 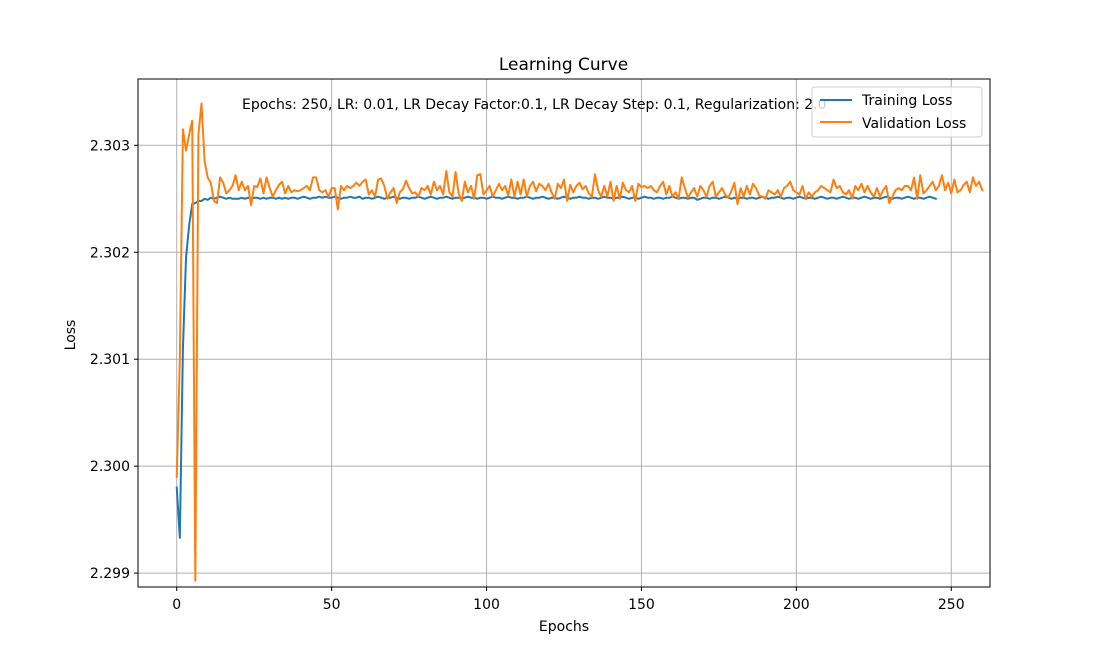 I want to click on legend: Training Loss Validation Loss, so click(x=897, y=112).